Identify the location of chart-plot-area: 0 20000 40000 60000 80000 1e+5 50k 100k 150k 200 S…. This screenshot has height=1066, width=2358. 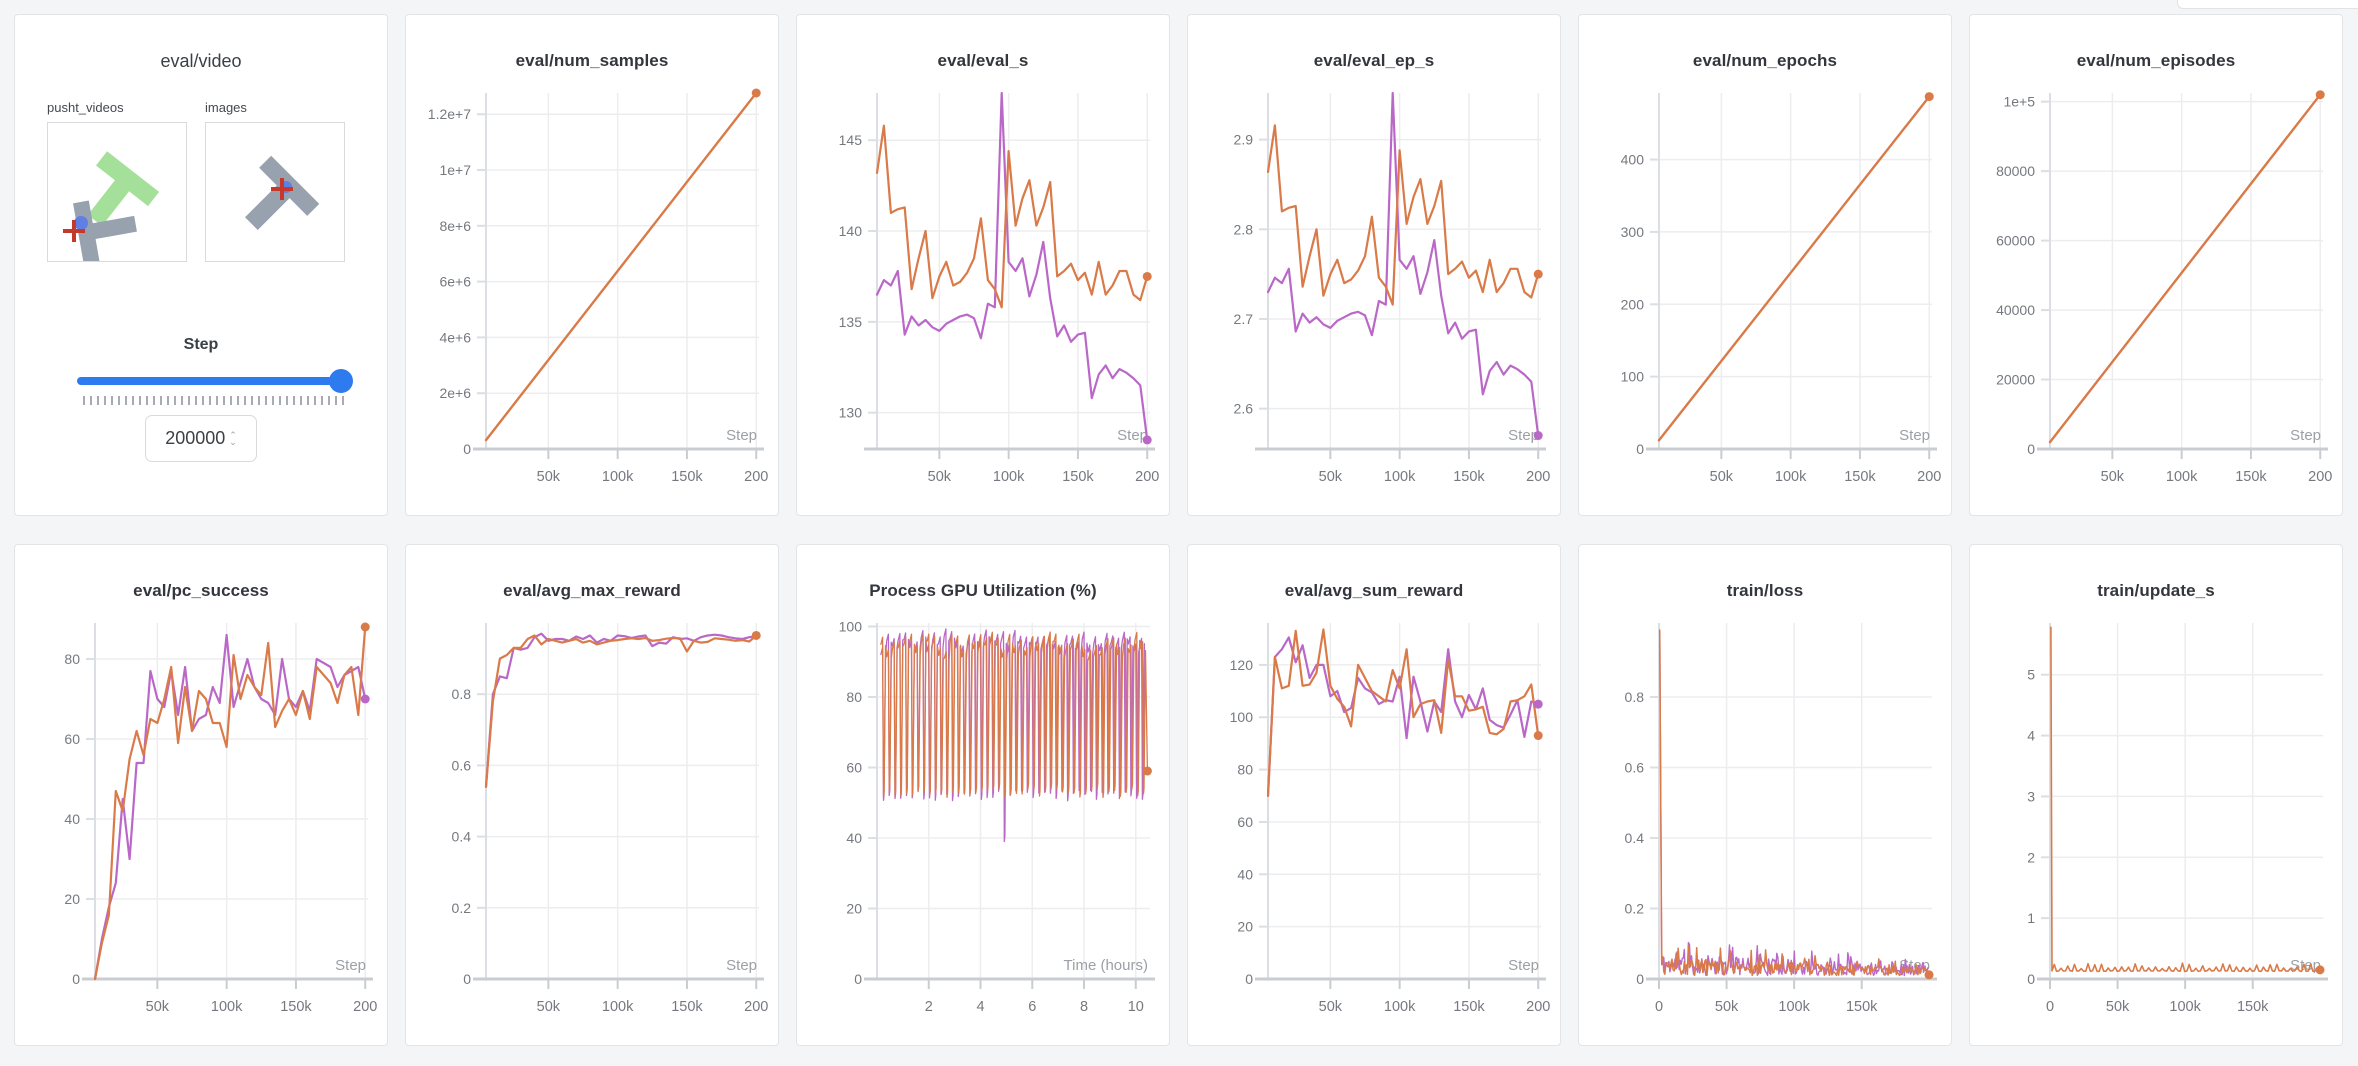
(2156, 292).